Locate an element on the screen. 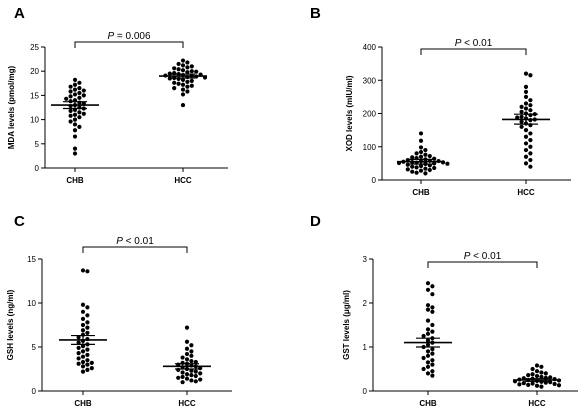 The image size is (578, 409). y-tick-label: 10 is located at coordinates (34, 120).